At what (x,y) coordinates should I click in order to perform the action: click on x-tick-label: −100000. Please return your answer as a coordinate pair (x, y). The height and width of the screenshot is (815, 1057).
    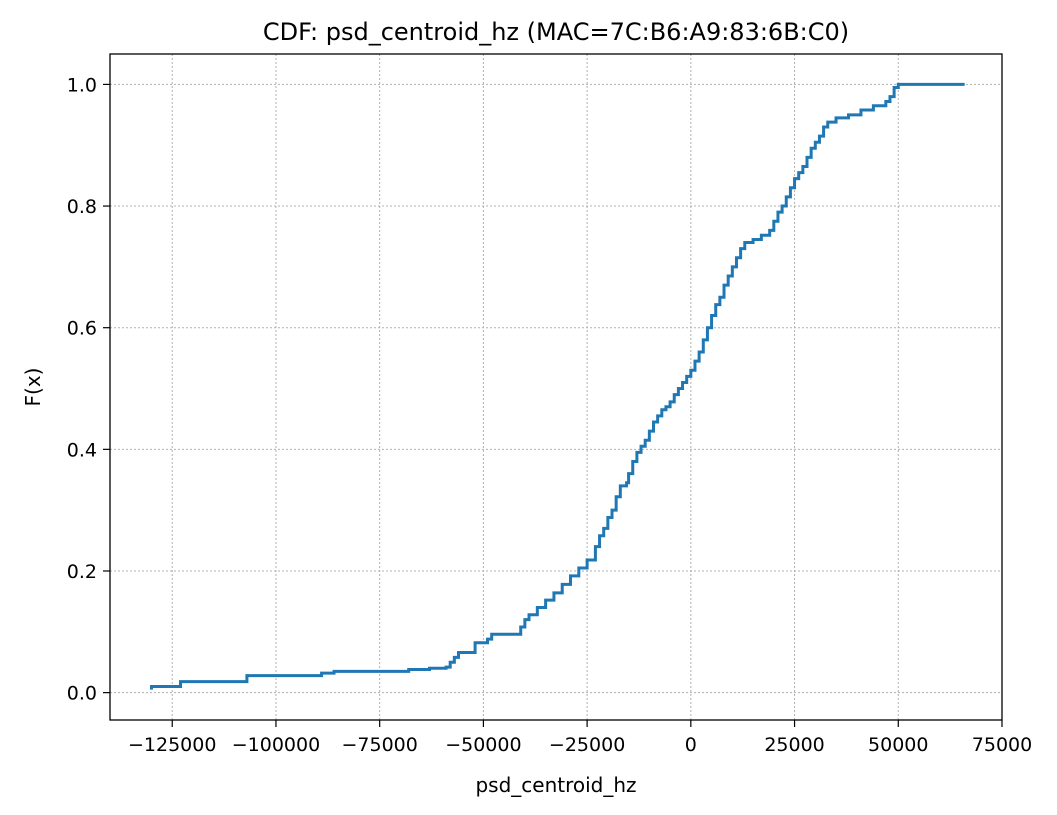
    Looking at the image, I should click on (276, 745).